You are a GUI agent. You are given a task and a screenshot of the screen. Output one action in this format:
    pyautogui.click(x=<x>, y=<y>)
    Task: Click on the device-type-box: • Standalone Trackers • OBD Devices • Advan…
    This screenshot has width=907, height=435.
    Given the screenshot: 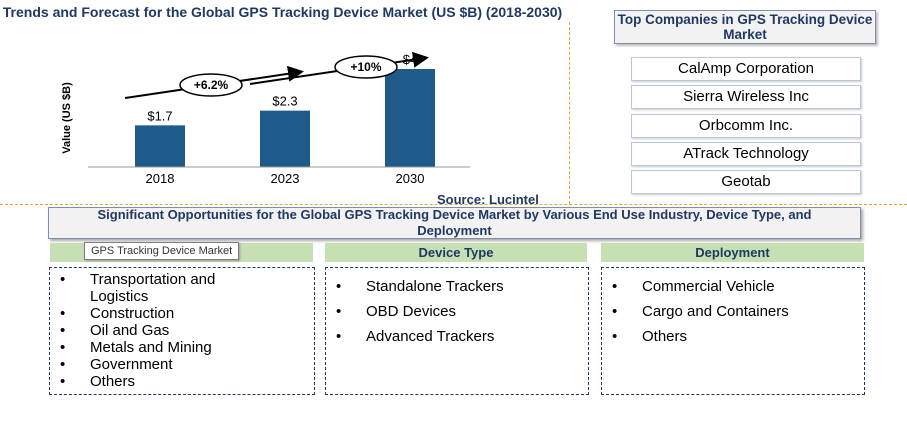 What is the action you would take?
    pyautogui.click(x=457, y=331)
    